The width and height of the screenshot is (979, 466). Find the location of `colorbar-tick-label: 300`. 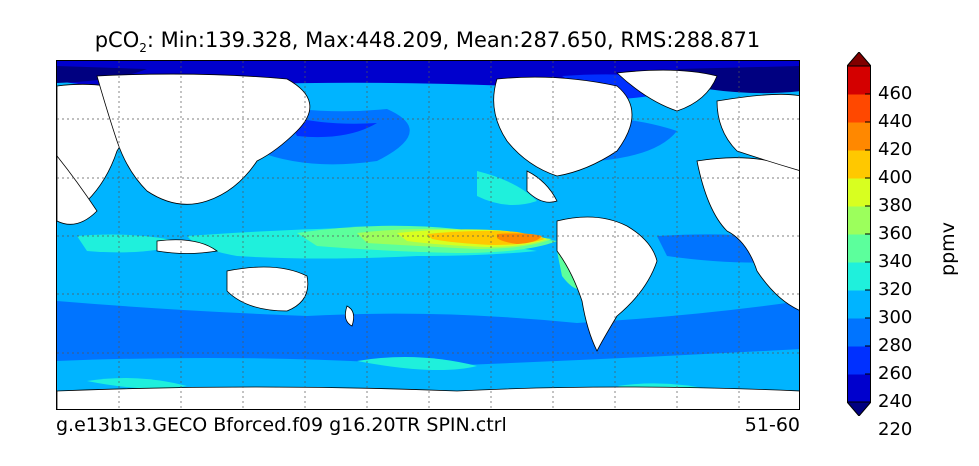

colorbar-tick-label: 300 is located at coordinates (895, 317).